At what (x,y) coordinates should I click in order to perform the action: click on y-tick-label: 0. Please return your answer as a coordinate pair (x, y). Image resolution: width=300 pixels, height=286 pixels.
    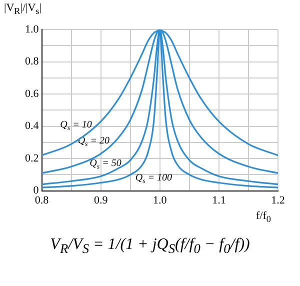
    Looking at the image, I should click on (36, 190).